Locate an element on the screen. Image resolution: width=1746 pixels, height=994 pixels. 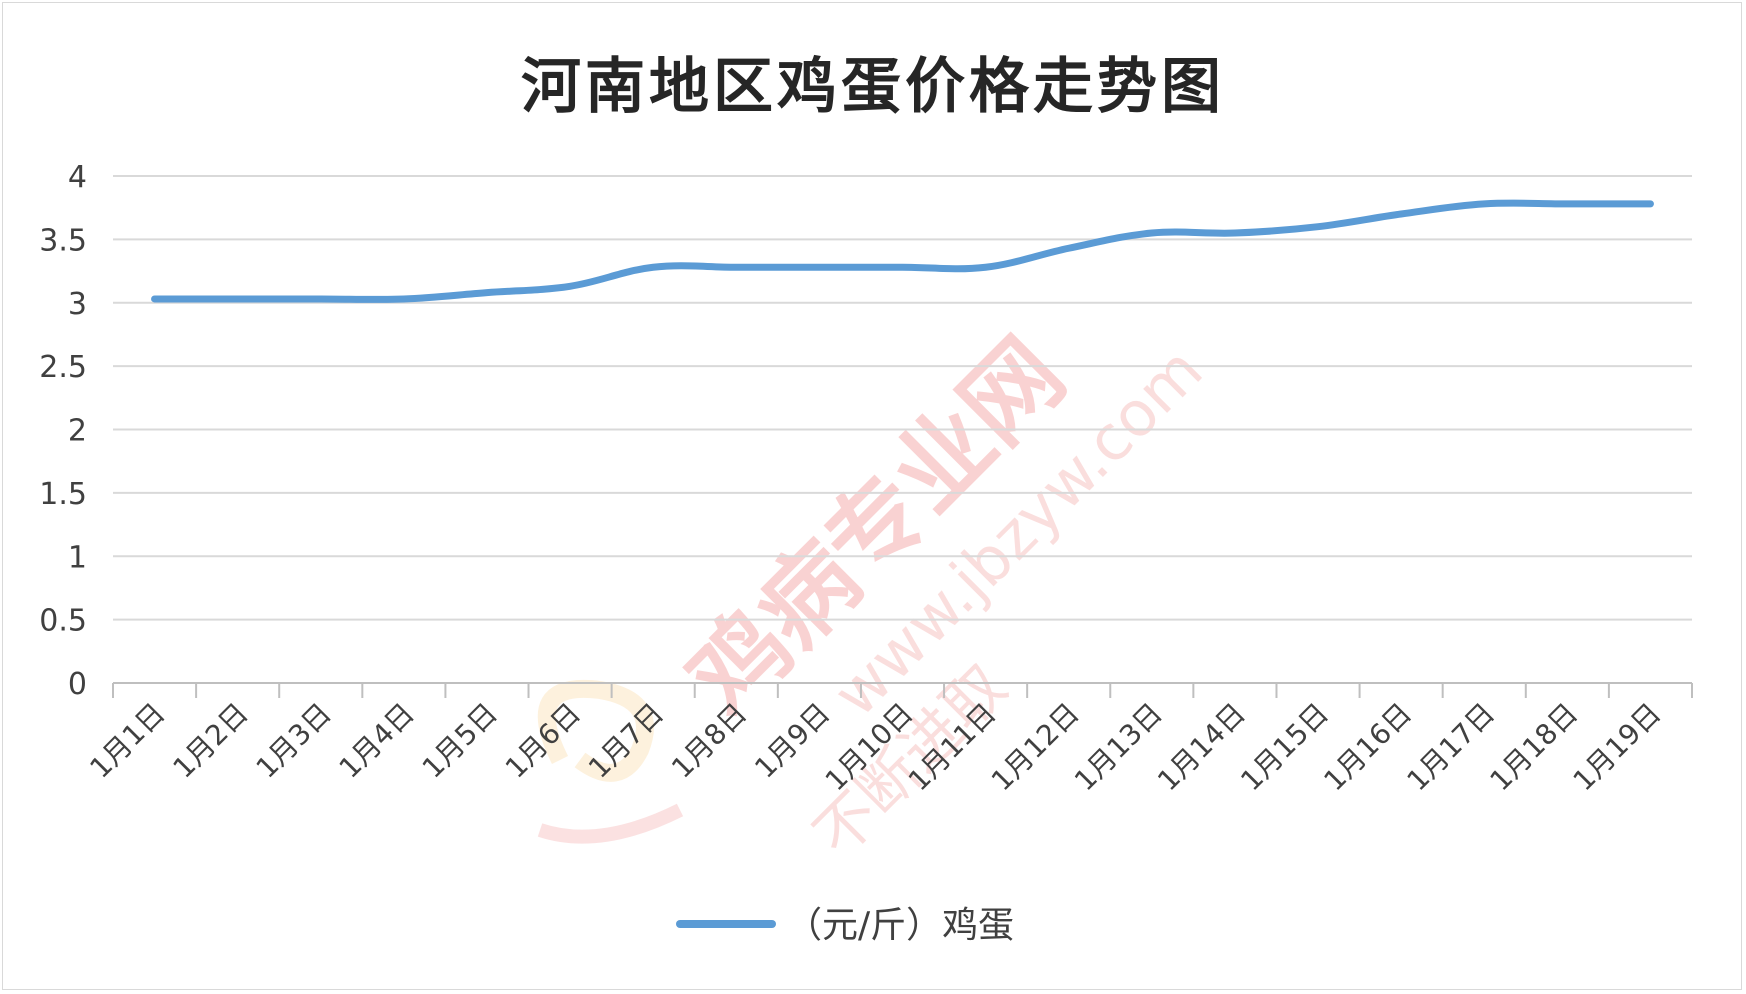
y-tick-label: 0 is located at coordinates (77, 684).